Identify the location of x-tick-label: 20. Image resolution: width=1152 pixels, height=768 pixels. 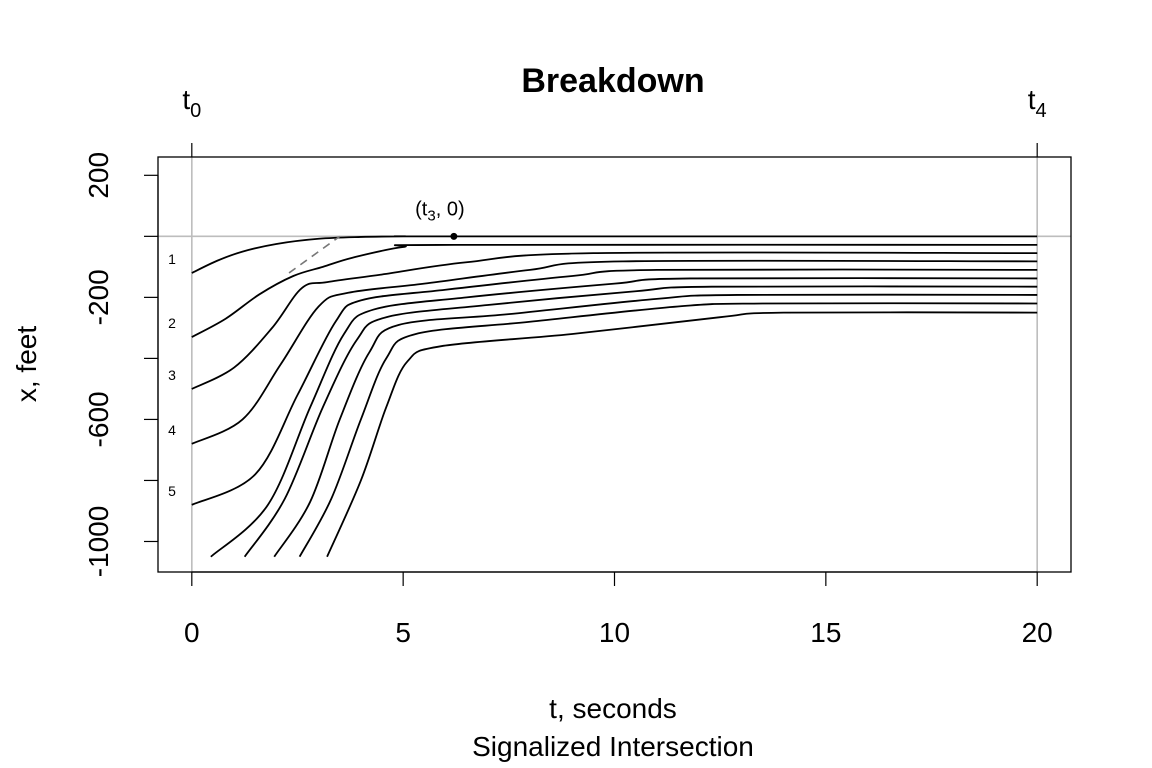
(1037, 632).